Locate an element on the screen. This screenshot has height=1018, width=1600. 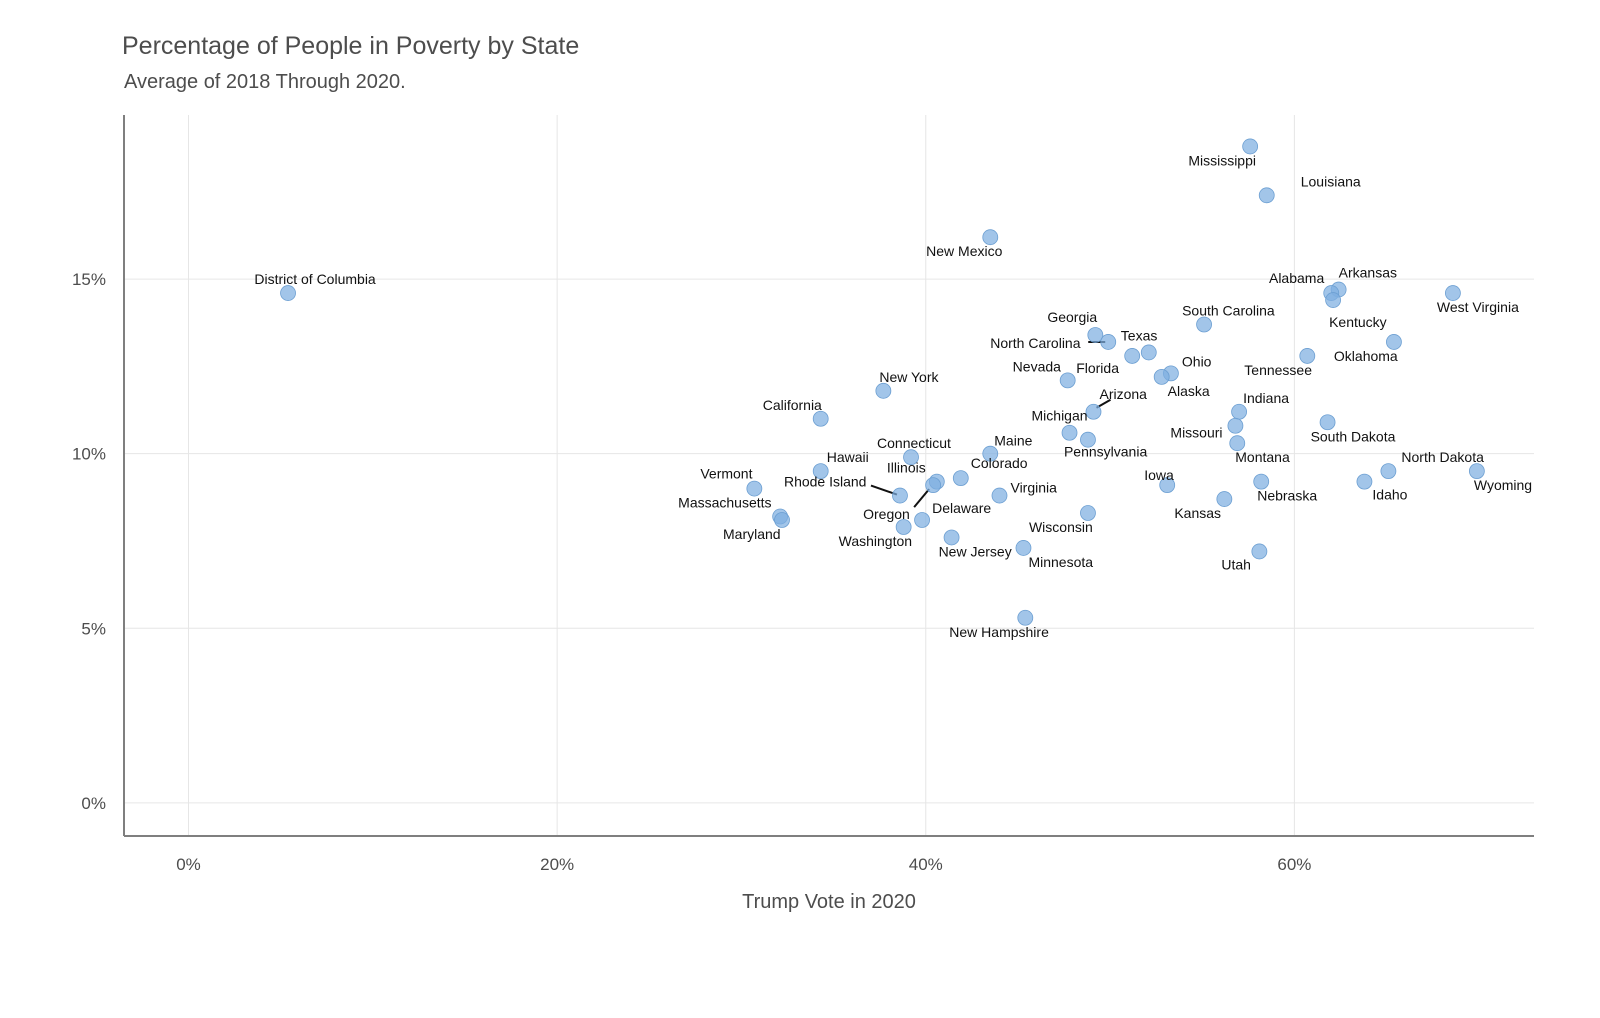
leader-line-oregon is located at coordinates (921, 498).